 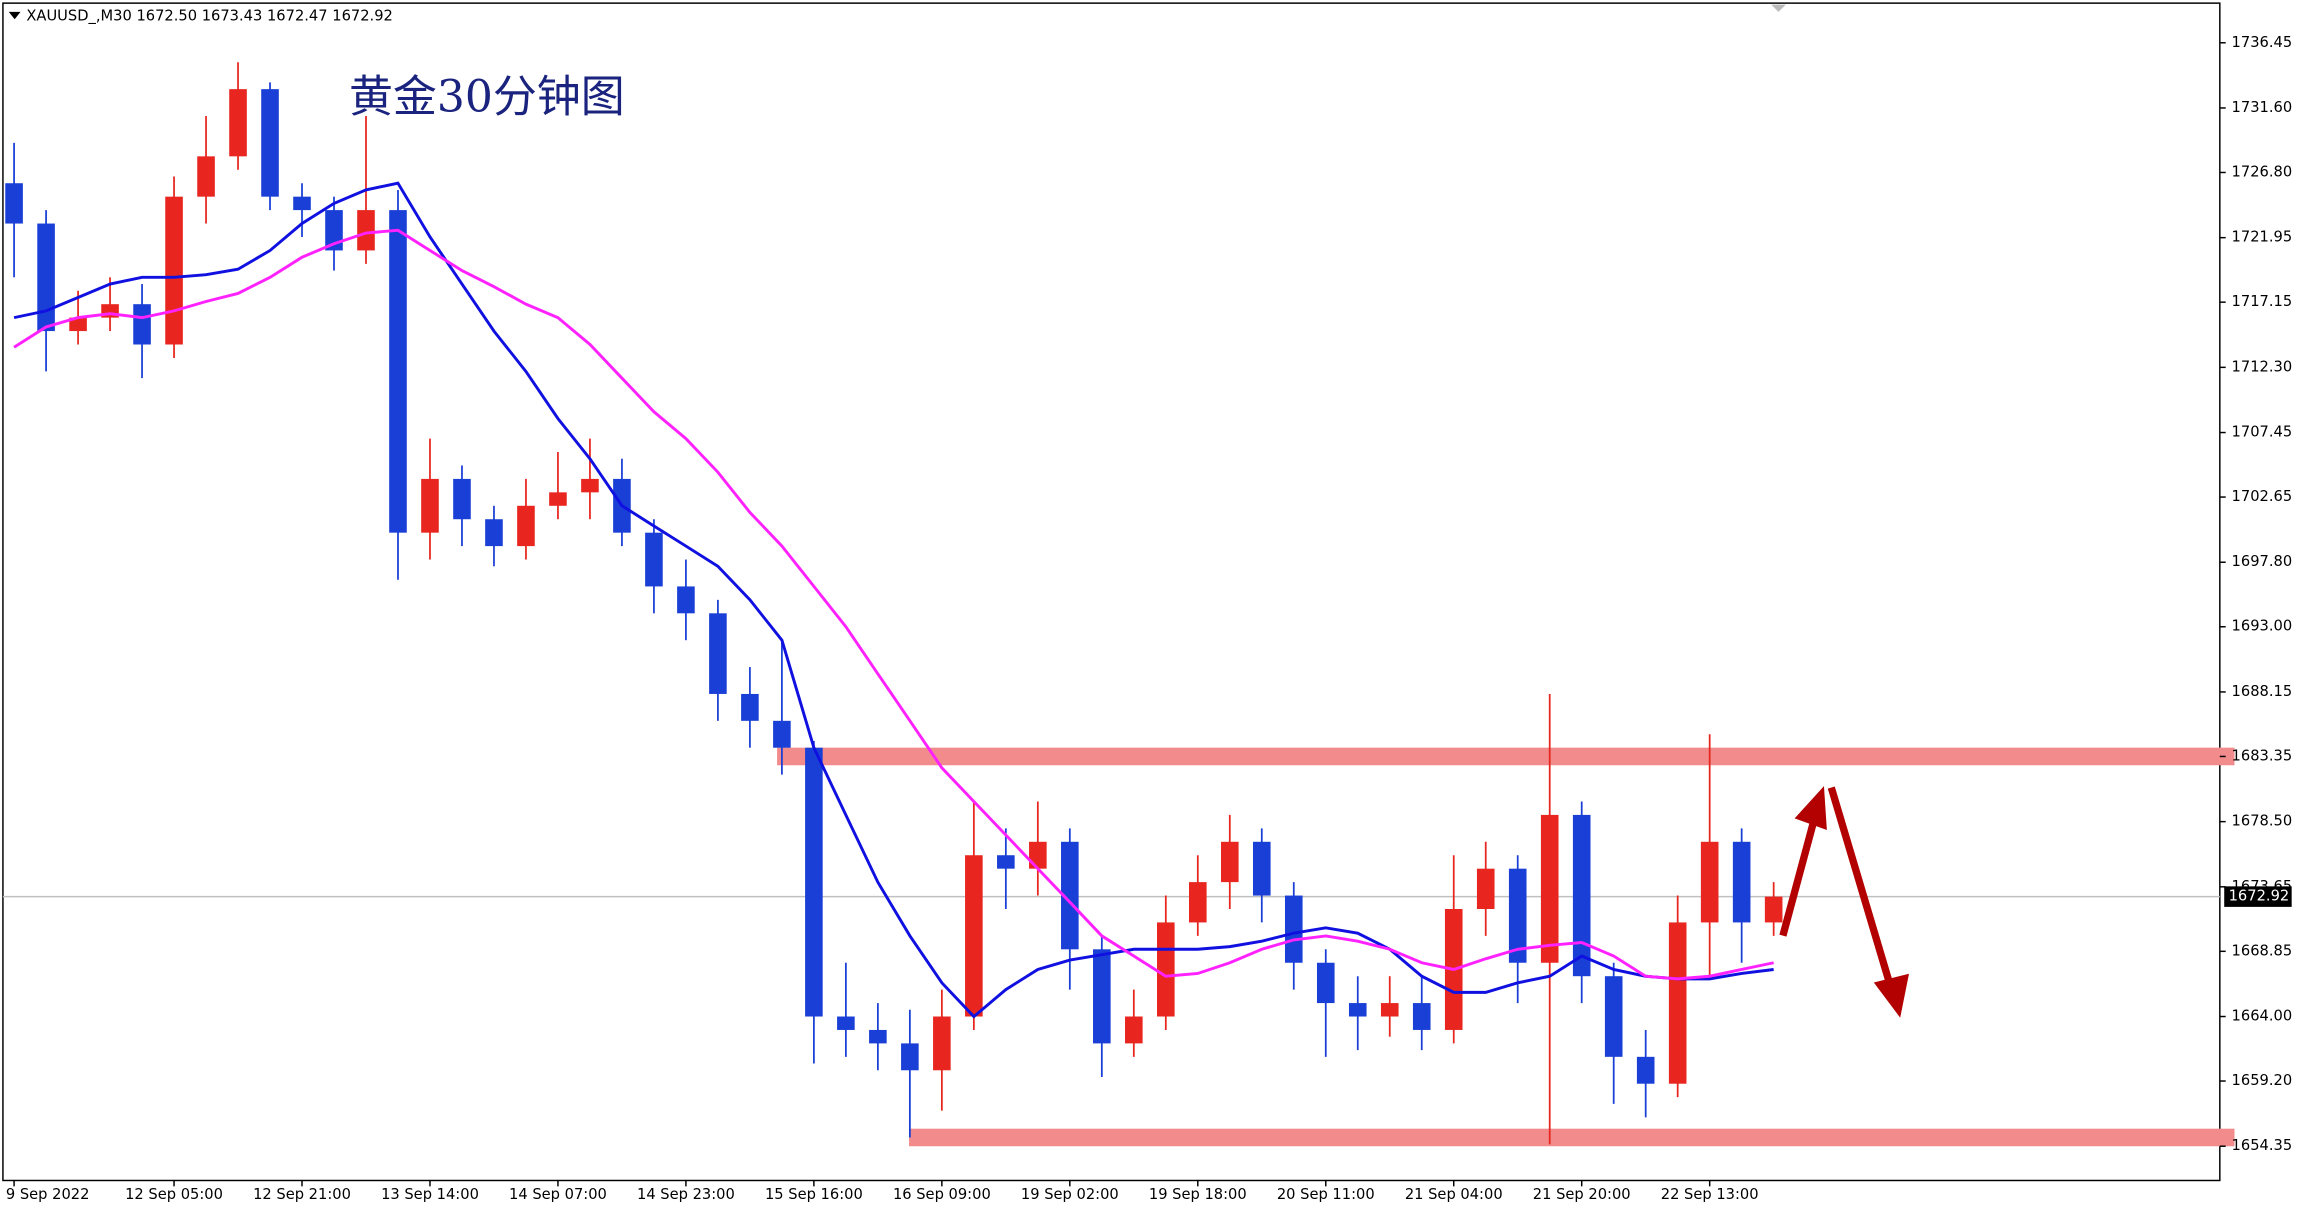 I want to click on last-price-label: 1672.92, so click(x=2259, y=896).